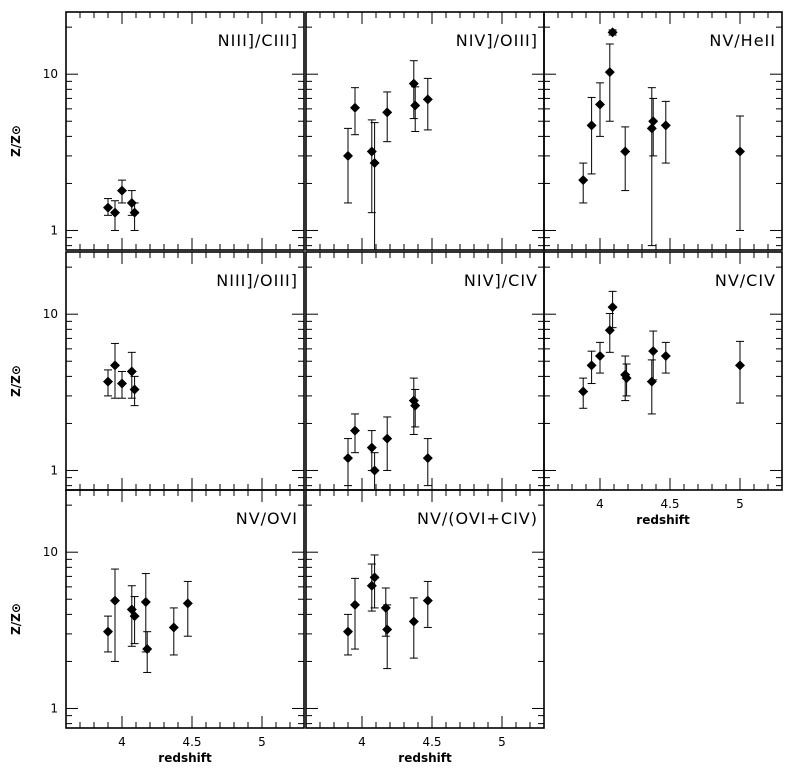 This screenshot has height=782, width=790. What do you see at coordinates (669, 504) in the screenshot?
I see `x-tick-label: 4.5` at bounding box center [669, 504].